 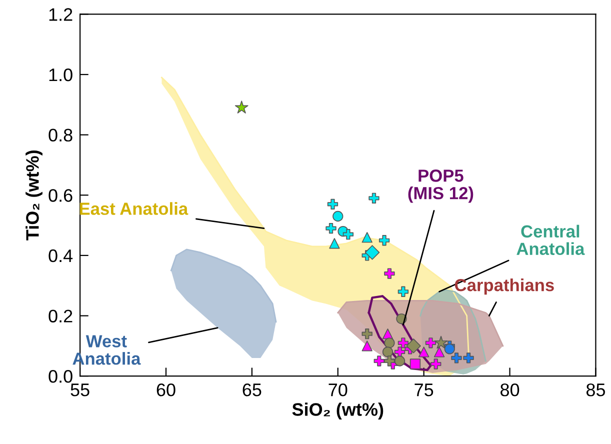 What do you see at coordinates (34, 195) in the screenshot?
I see `y-axis-title: TiO₂ (wt%)` at bounding box center [34, 195].